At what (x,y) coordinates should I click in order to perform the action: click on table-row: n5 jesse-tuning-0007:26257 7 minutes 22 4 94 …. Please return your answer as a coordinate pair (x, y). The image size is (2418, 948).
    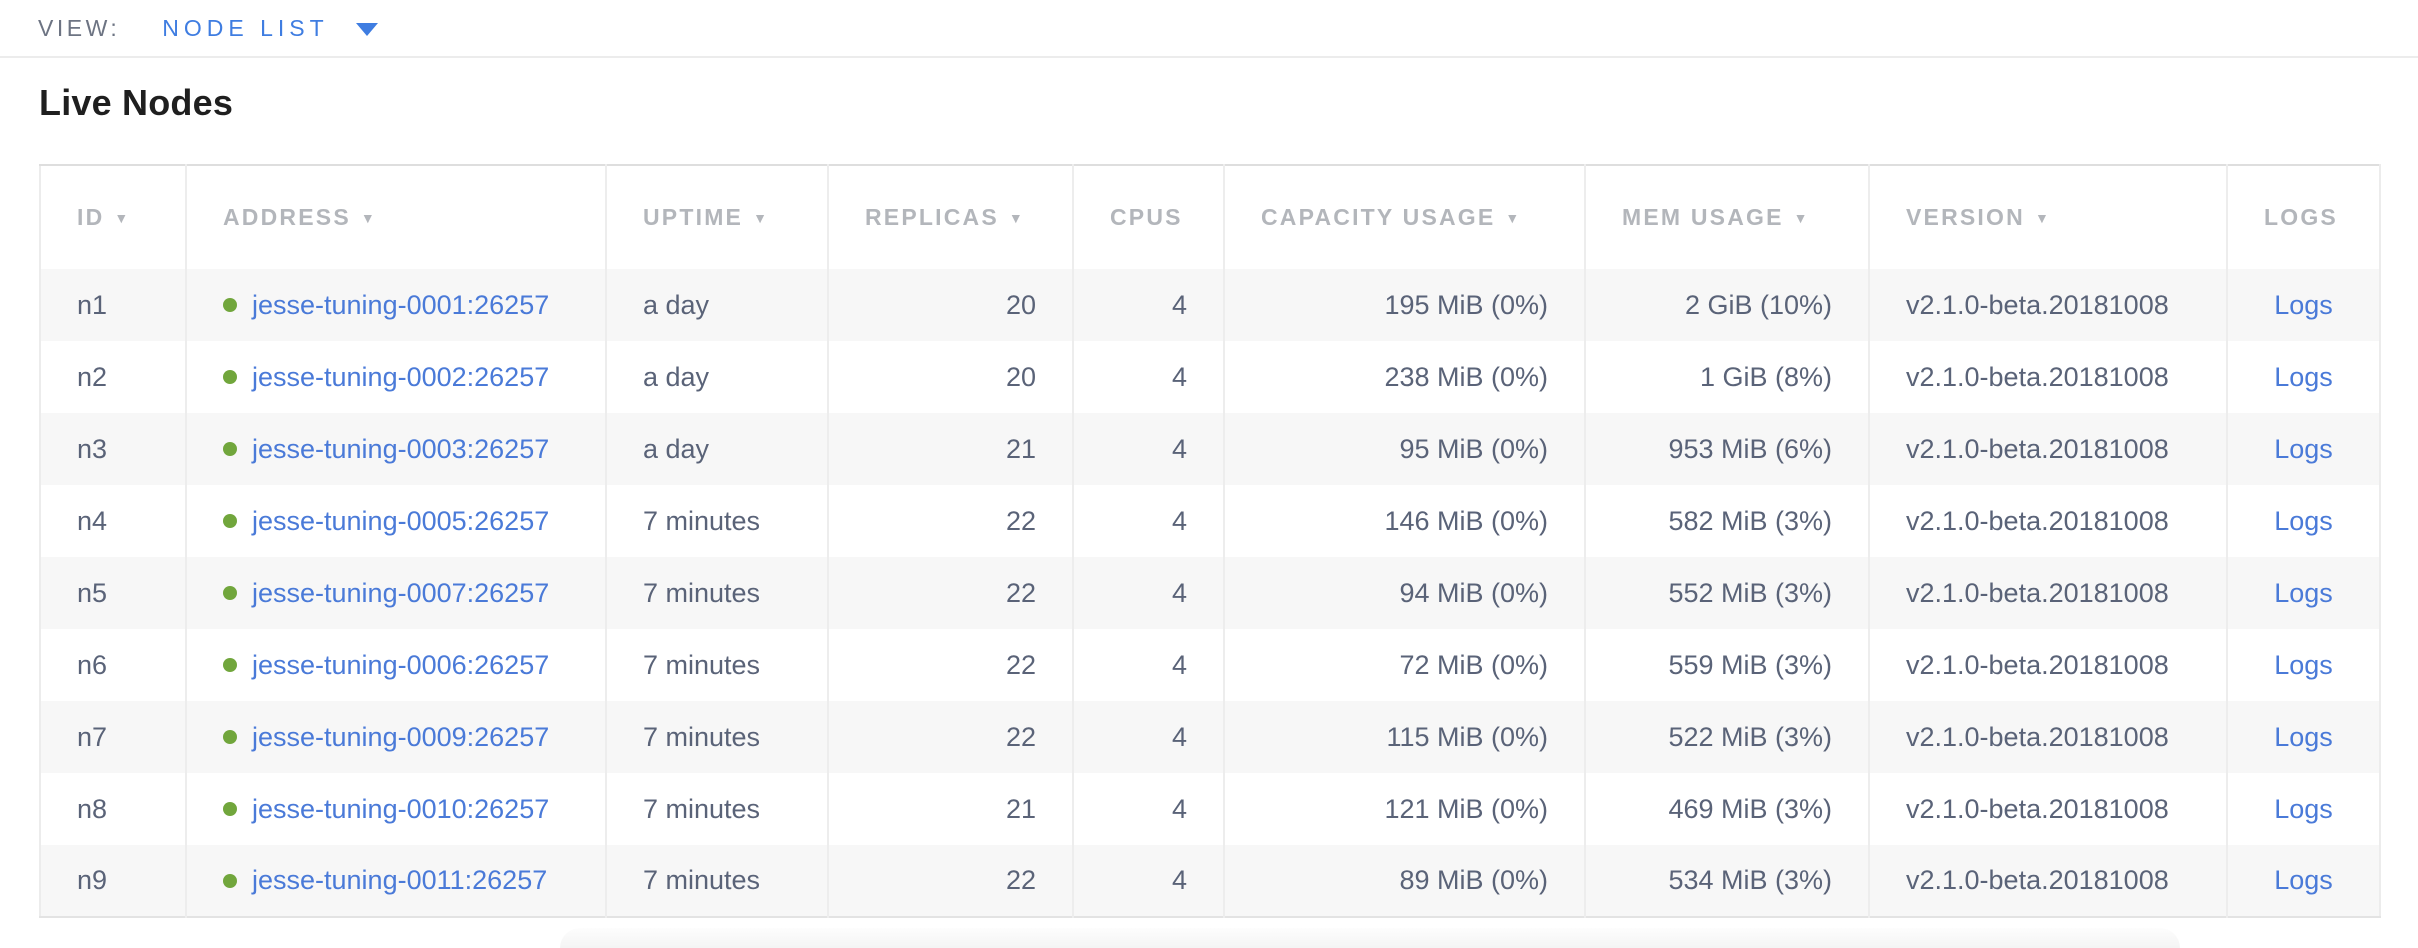
    Looking at the image, I should click on (1210, 593).